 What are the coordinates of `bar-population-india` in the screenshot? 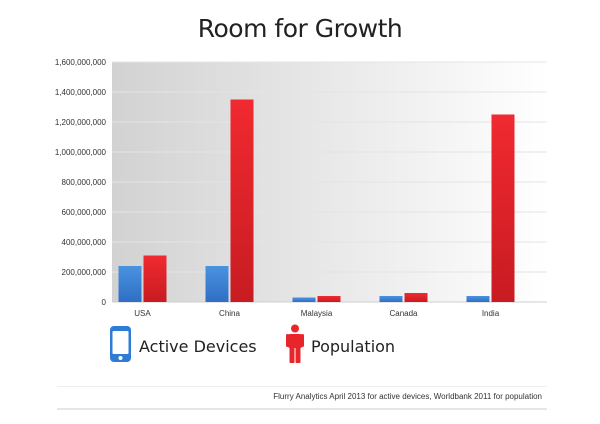 It's located at (503, 208).